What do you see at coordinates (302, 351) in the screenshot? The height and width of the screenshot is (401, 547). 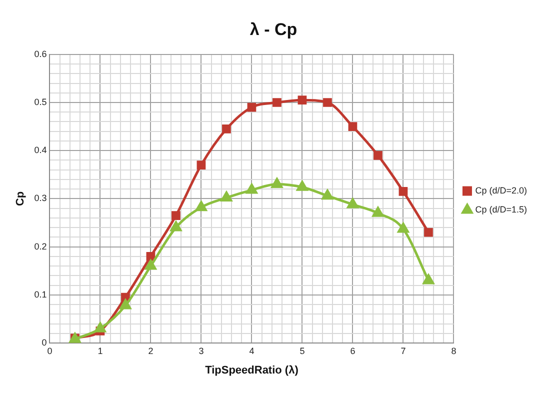 I see `x-tick-label: 5` at bounding box center [302, 351].